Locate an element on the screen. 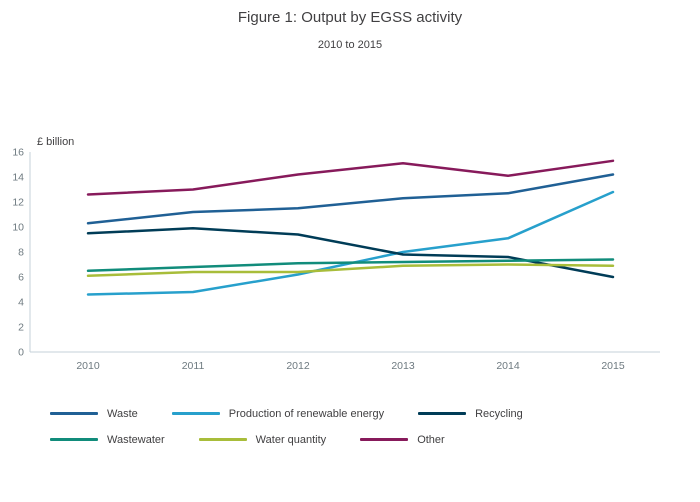  series-line-waste is located at coordinates (350, 199).